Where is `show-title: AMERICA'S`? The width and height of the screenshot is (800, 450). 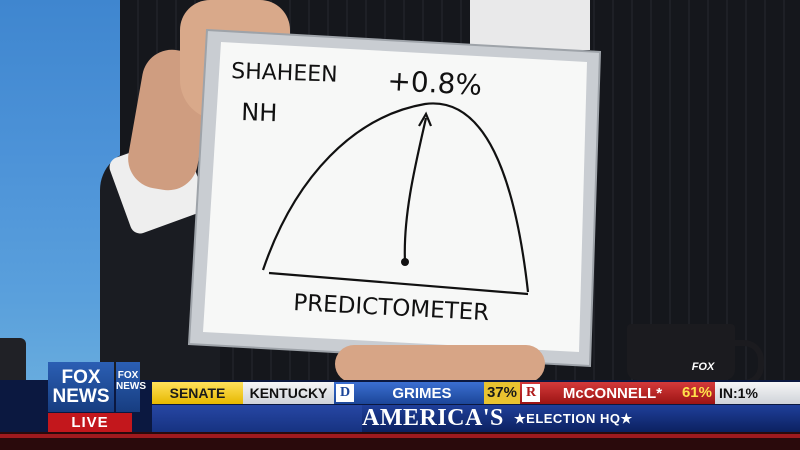
show-title: AMERICA'S is located at coordinates (433, 418).